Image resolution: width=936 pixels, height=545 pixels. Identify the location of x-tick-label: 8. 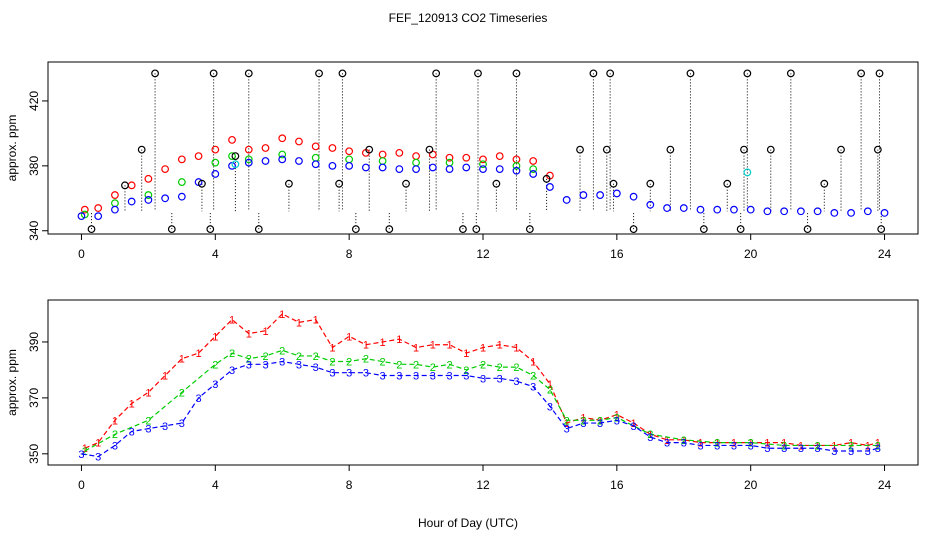
(349, 485).